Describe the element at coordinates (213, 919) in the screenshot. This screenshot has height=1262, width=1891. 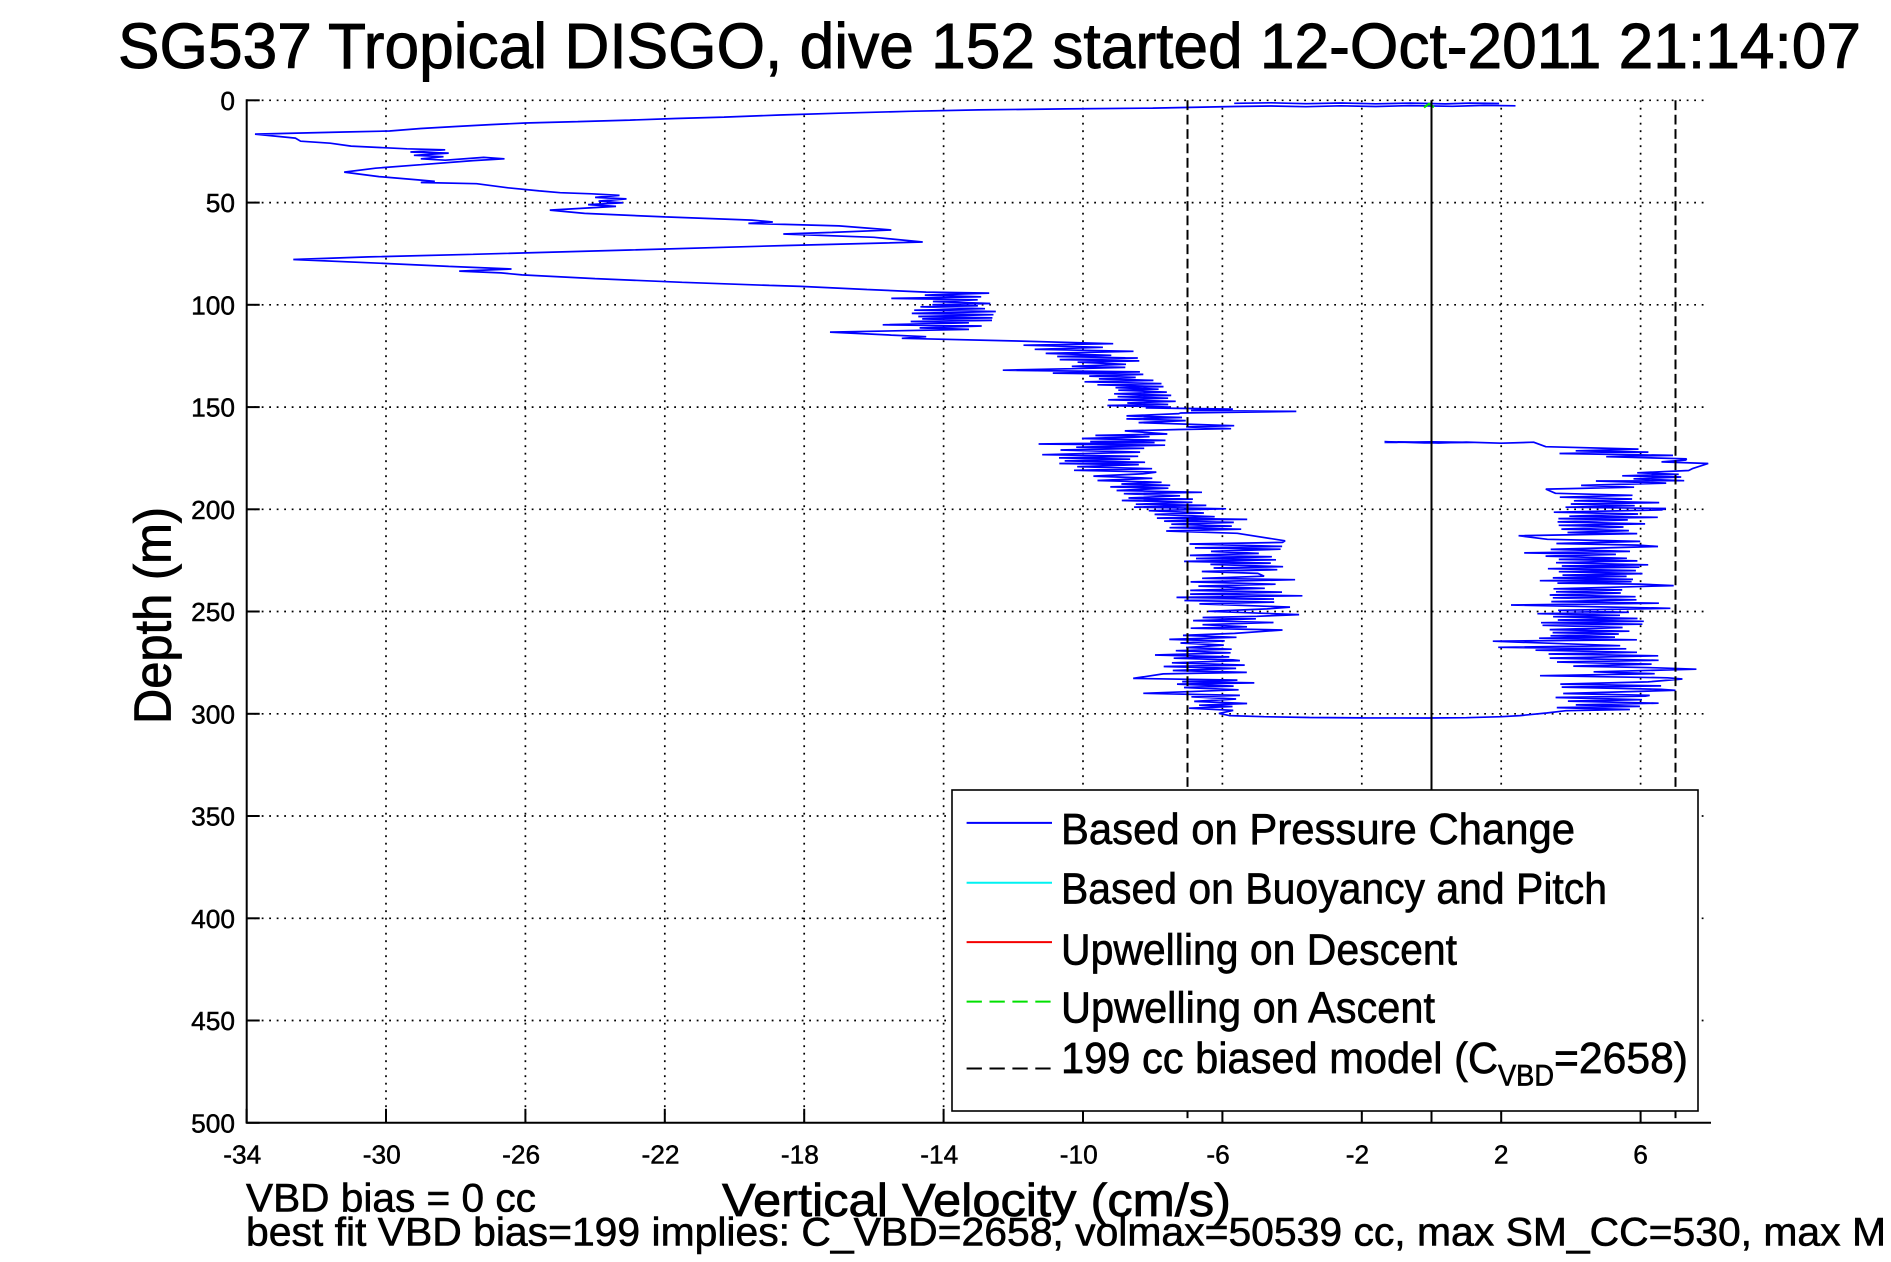
I see `svg-text: 400` at that location.